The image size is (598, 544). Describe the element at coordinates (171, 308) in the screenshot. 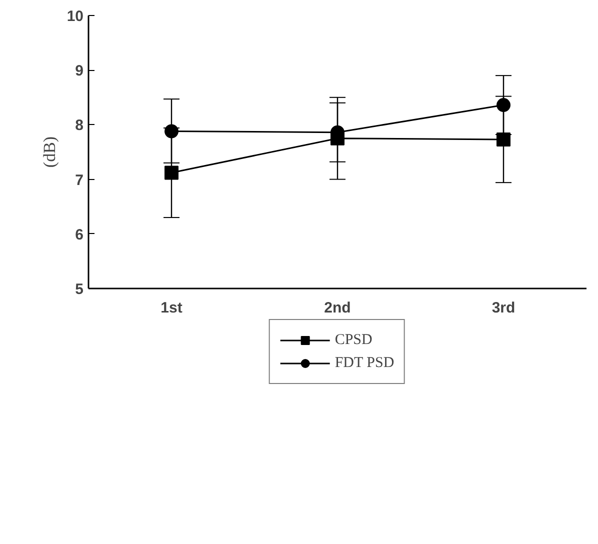

I see `x-tick-label: 1st` at that location.